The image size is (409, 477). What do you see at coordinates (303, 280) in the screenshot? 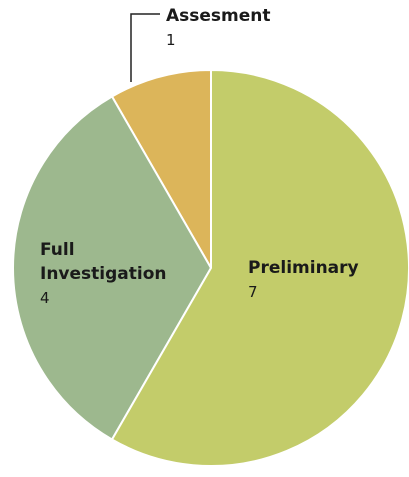
I see `slice-label: Preliminary 7` at bounding box center [303, 280].